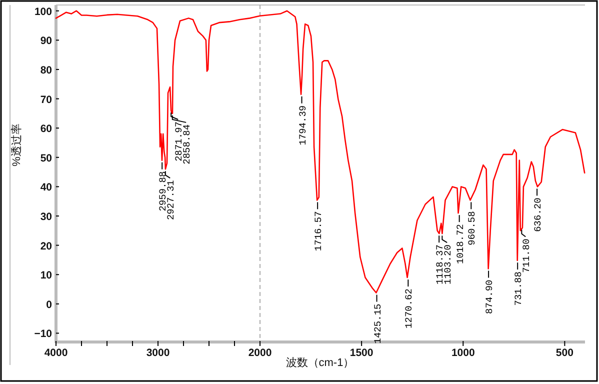 The image size is (599, 384). What do you see at coordinates (46, 70) in the screenshot?
I see `y-tick-label: 80` at bounding box center [46, 70].